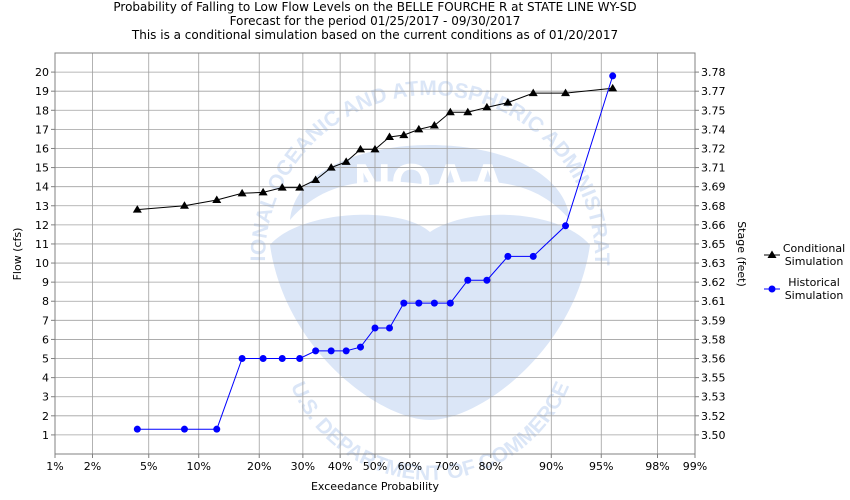  I want to click on y2-tick-label: 3.71, so click(713, 168).